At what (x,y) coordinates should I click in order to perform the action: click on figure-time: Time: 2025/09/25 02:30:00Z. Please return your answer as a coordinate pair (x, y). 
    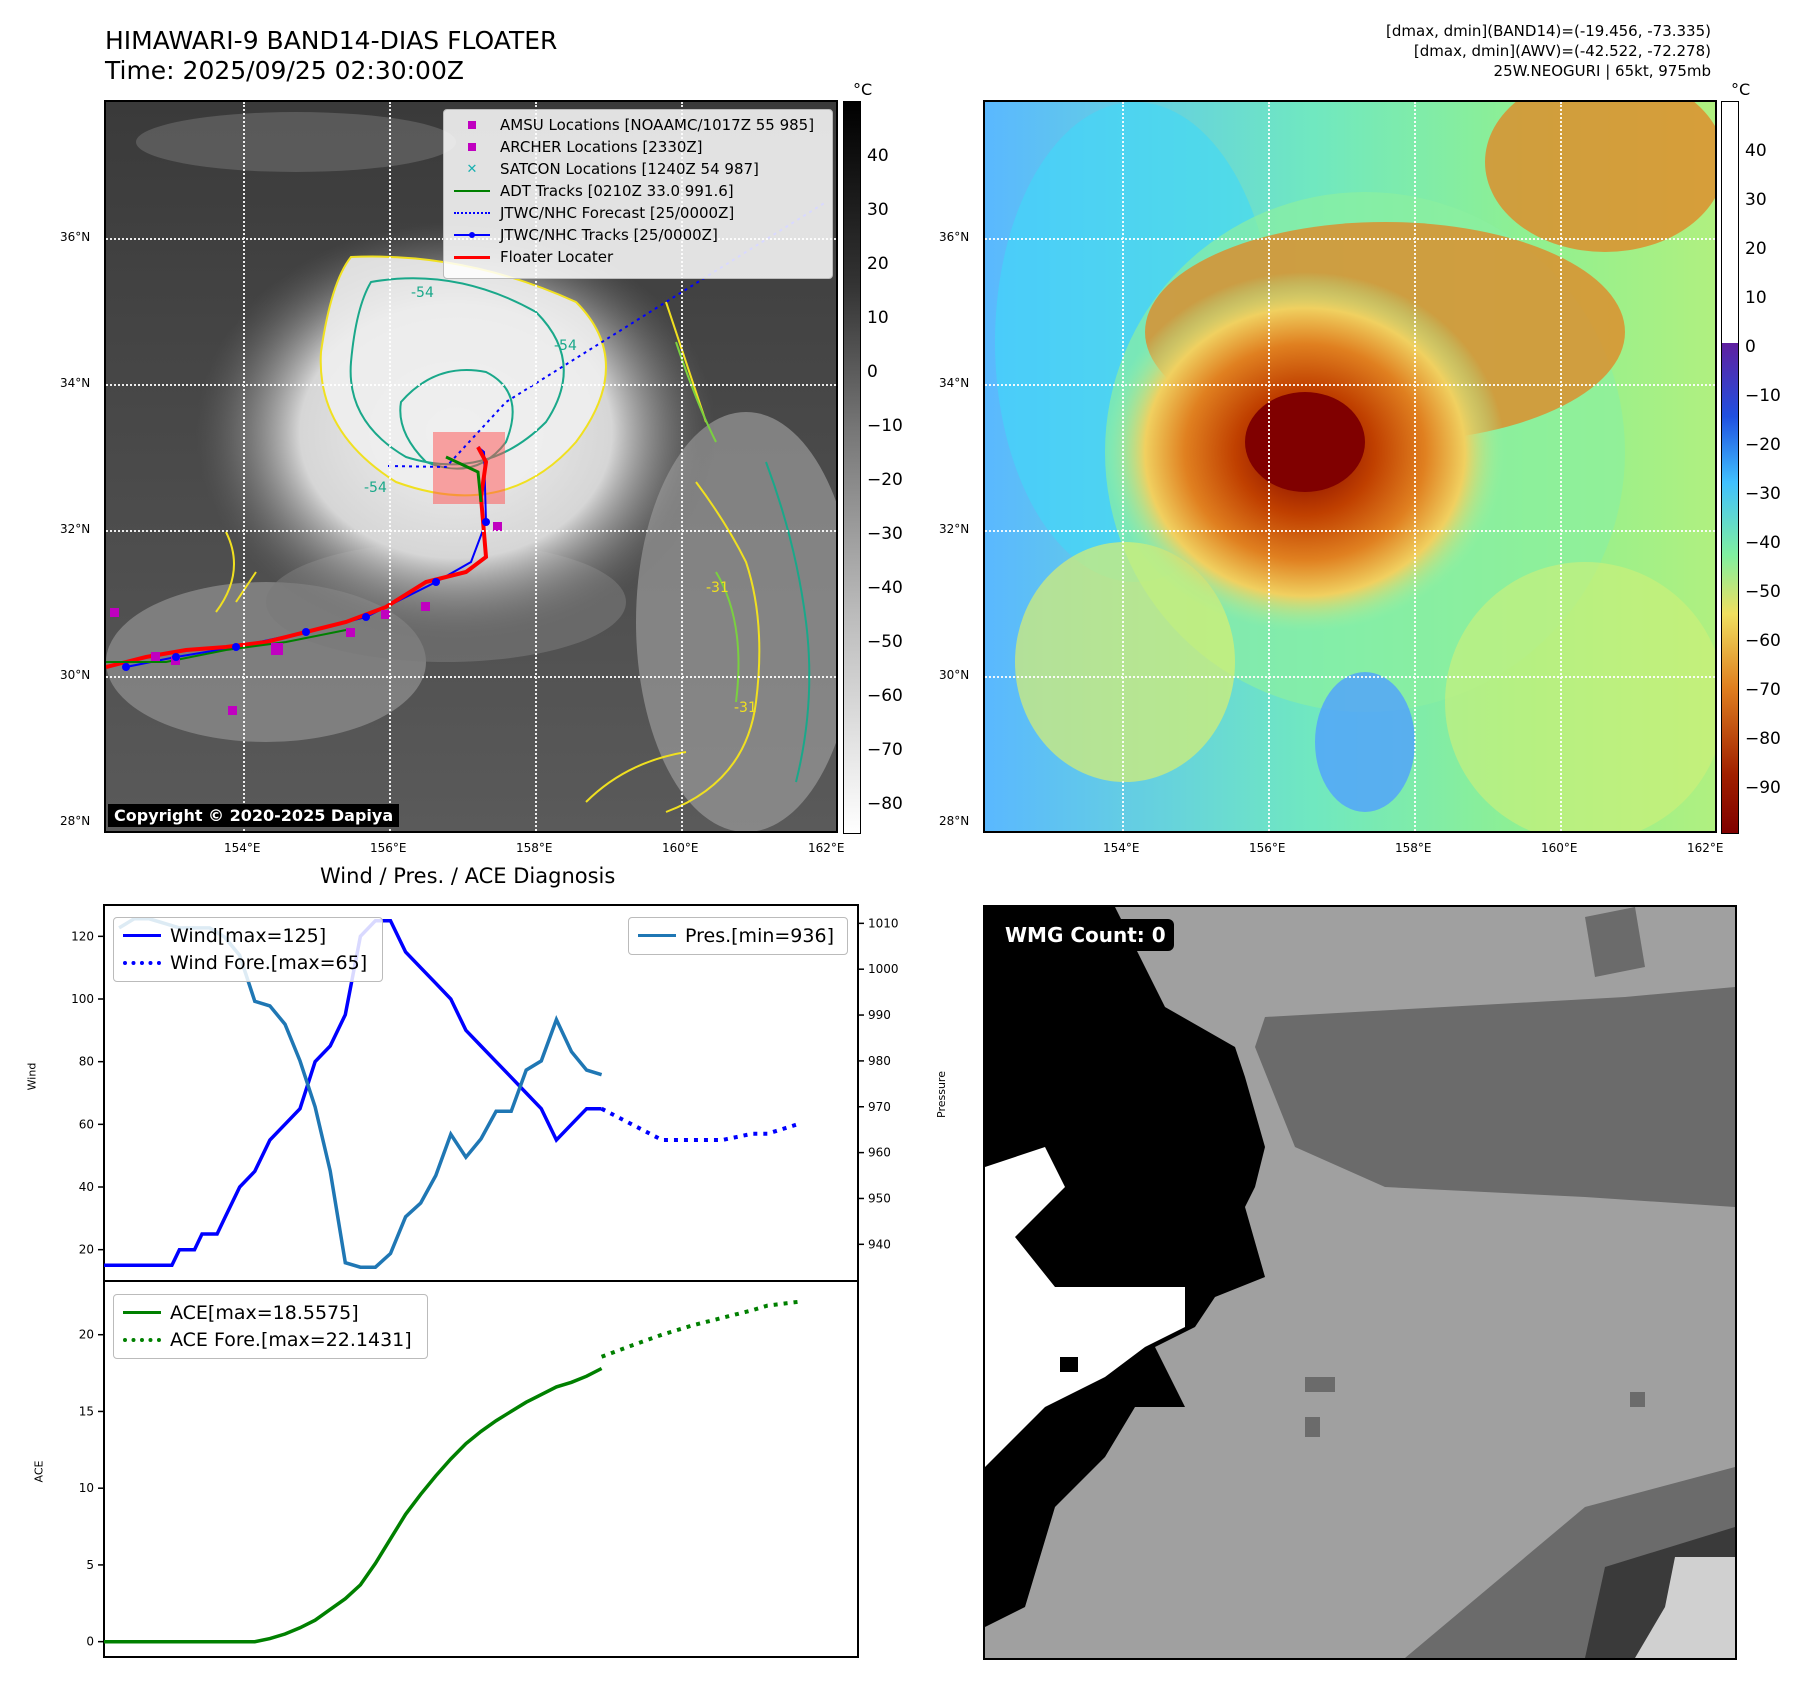
    Looking at the image, I should click on (284, 70).